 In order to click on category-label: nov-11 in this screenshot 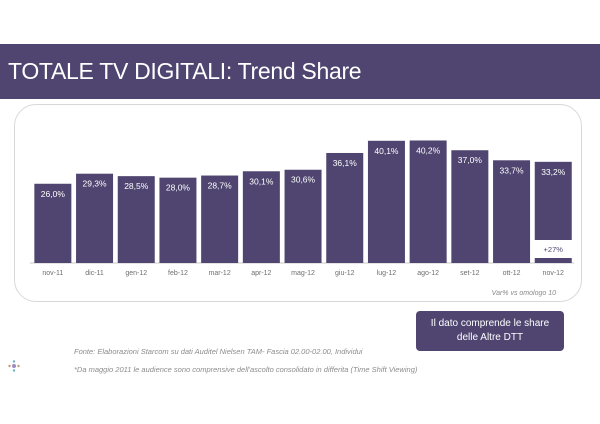, I will do `click(52, 273)`.